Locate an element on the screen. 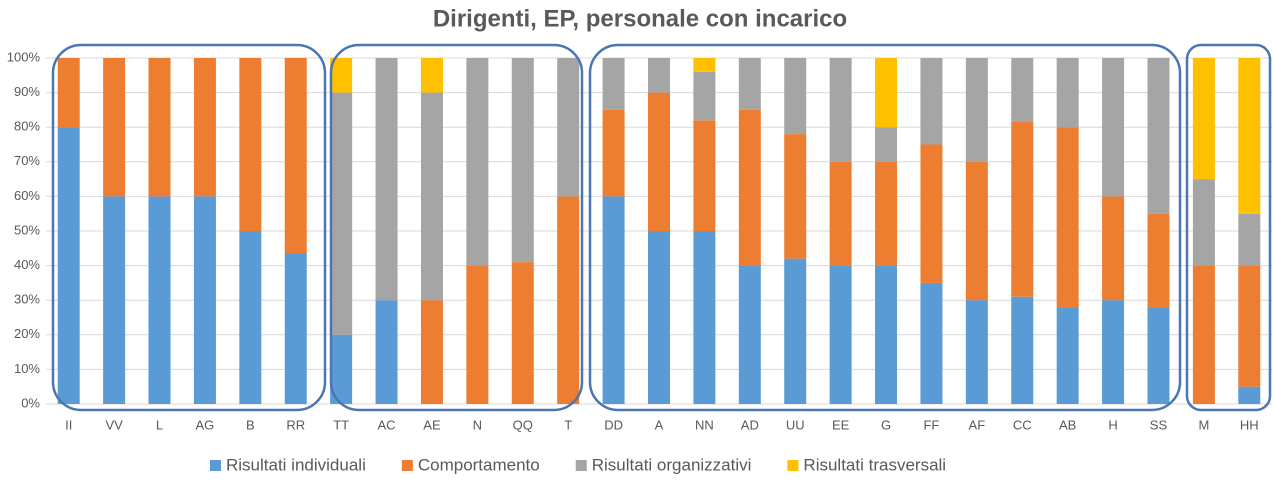  x-tick-label: RR is located at coordinates (295, 424).